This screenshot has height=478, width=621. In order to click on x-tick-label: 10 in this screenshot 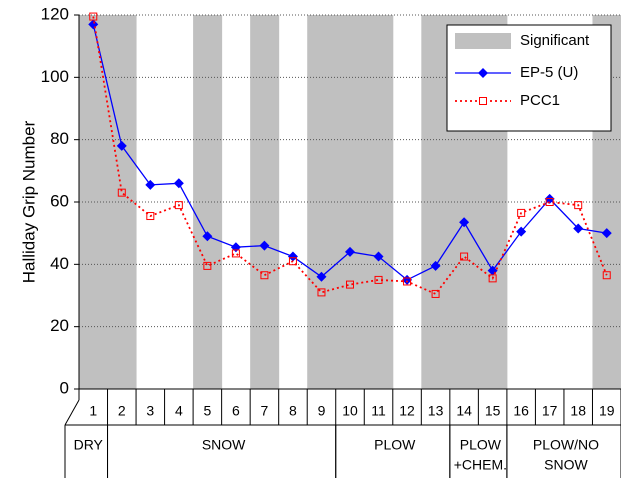, I will do `click(350, 411)`.